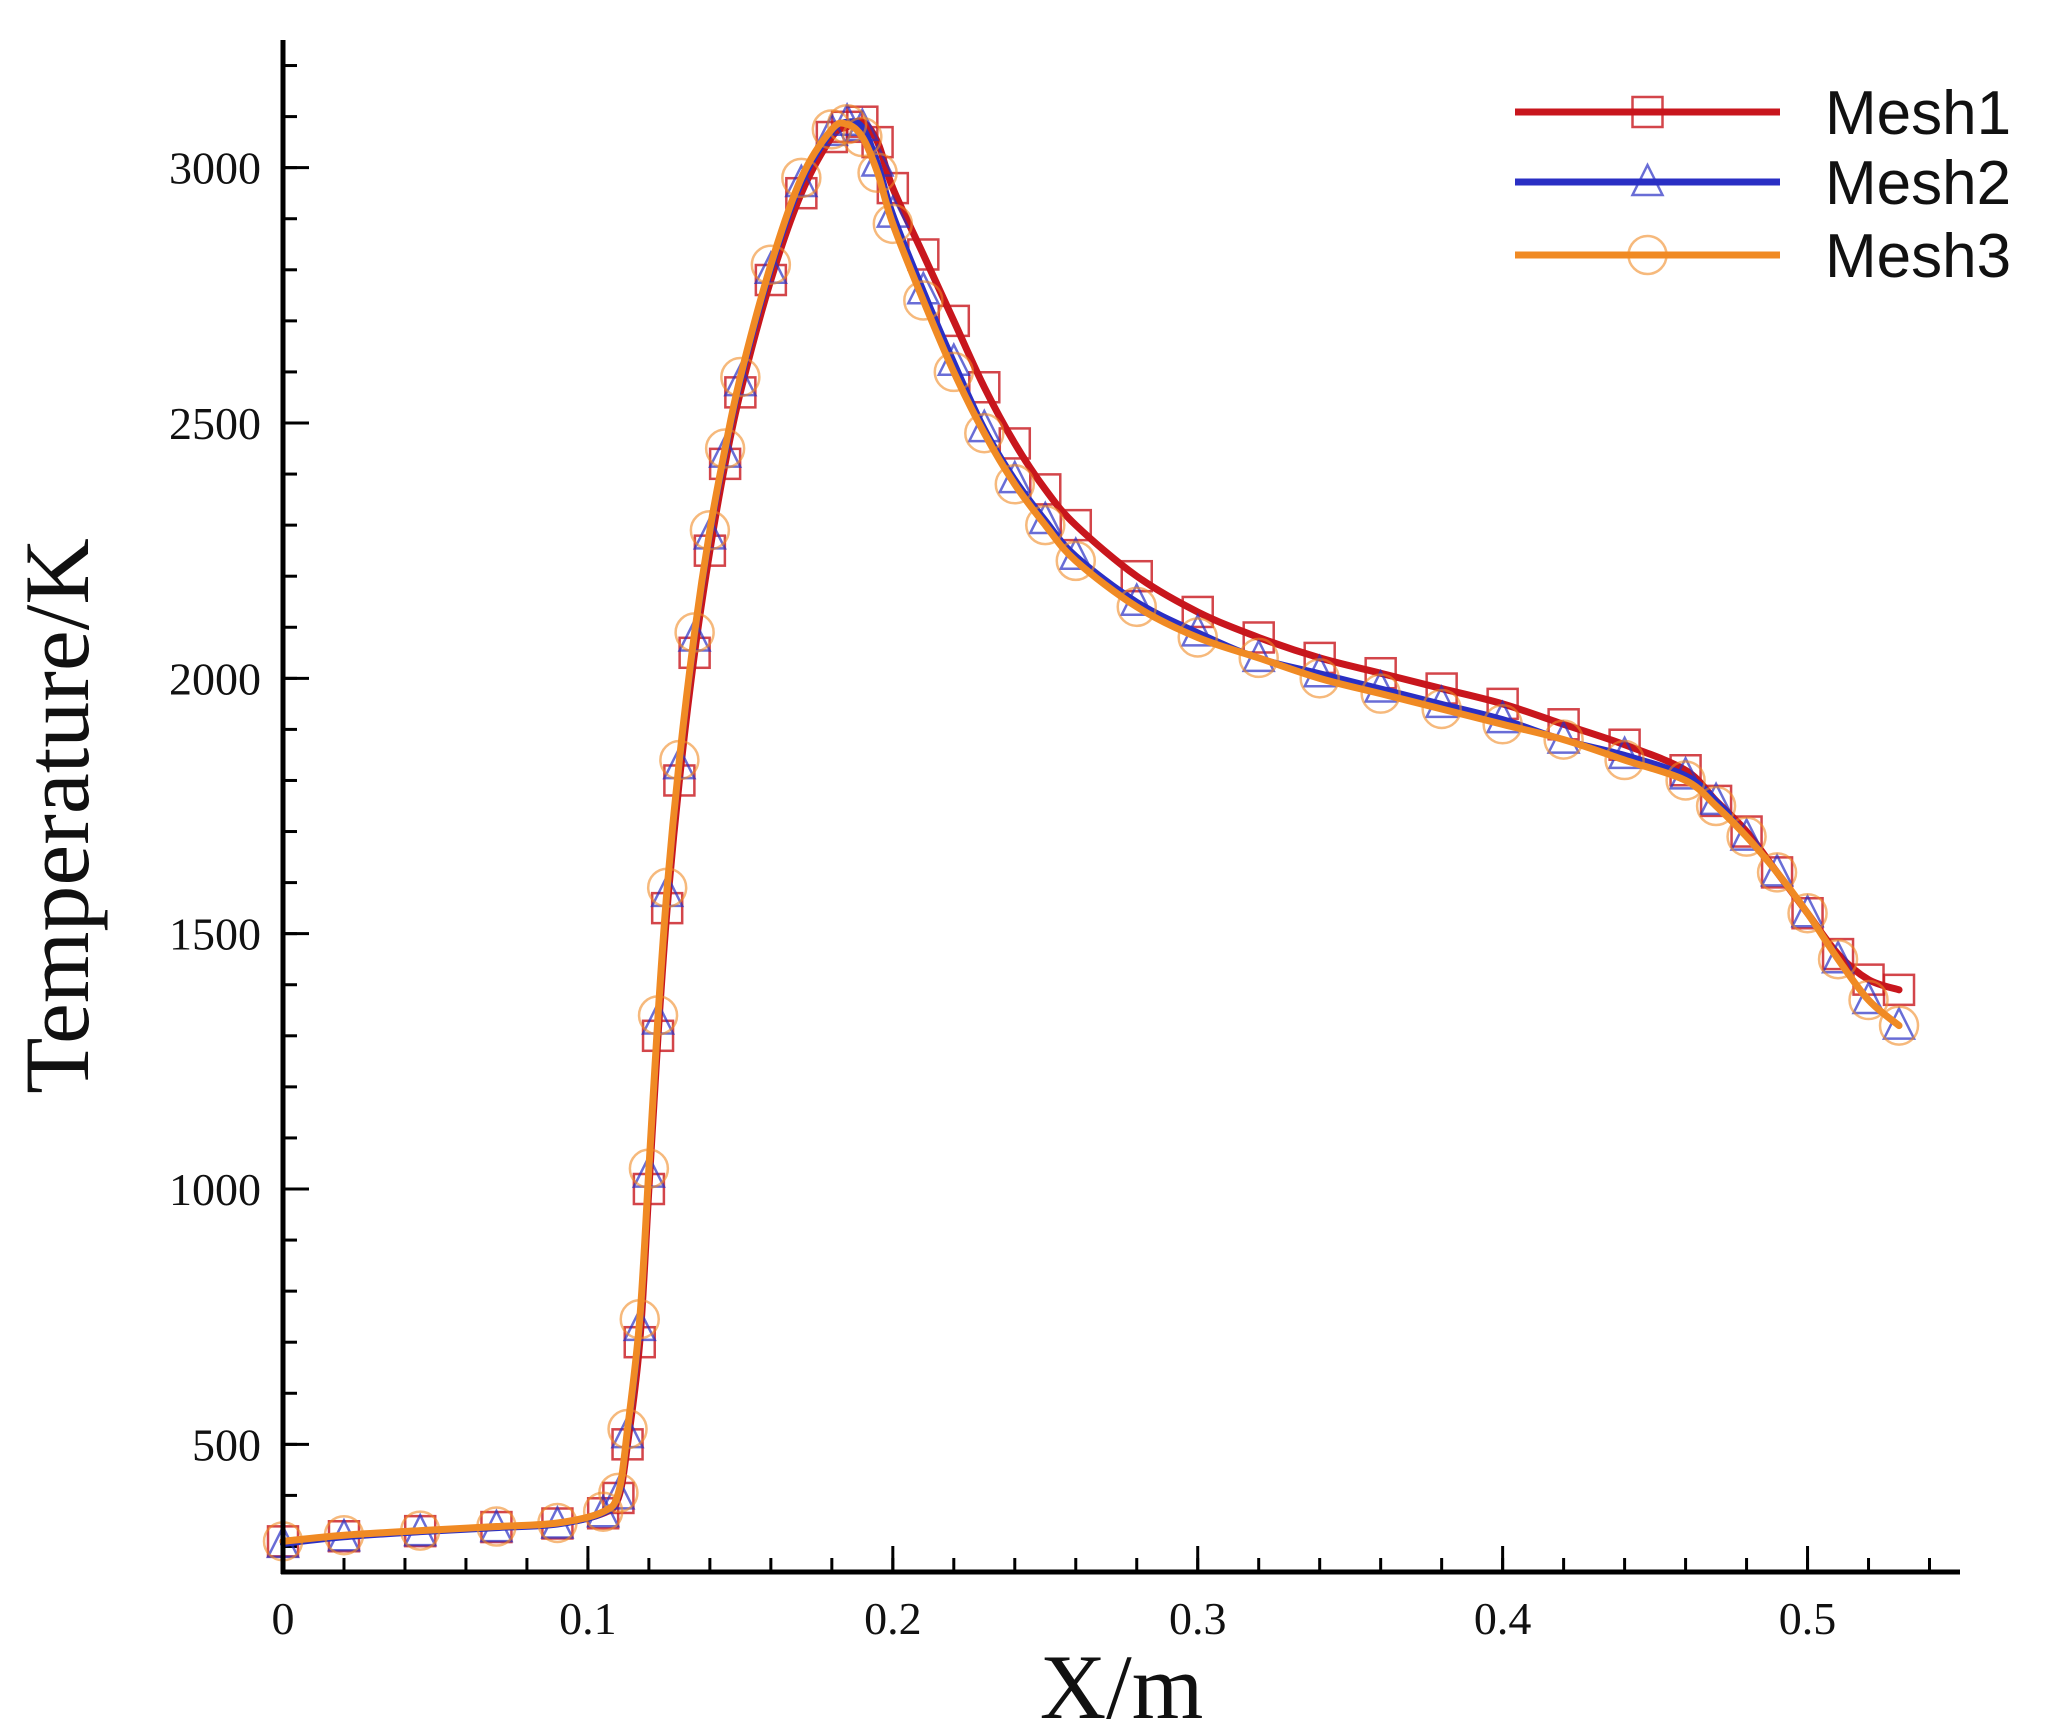 This screenshot has width=2051, height=1736. What do you see at coordinates (1647, 179) in the screenshot?
I see `legend-triangle-marker` at bounding box center [1647, 179].